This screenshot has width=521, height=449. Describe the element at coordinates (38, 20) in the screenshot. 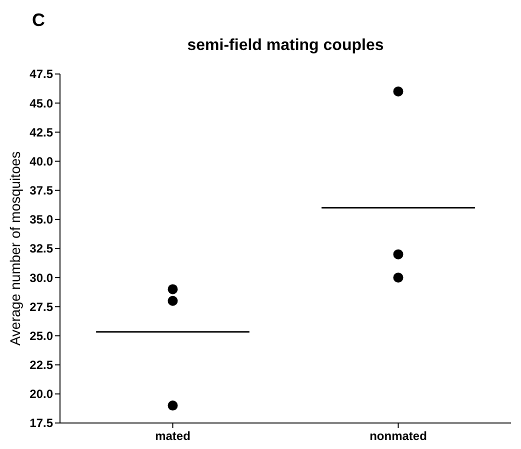

I see `text: C` at that location.